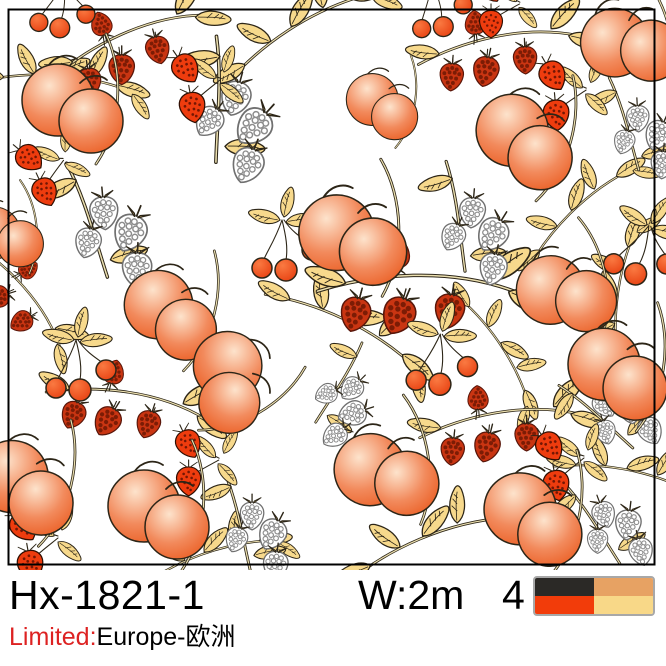 The height and width of the screenshot is (666, 666). I want to click on colorway-palette, so click(594, 596).